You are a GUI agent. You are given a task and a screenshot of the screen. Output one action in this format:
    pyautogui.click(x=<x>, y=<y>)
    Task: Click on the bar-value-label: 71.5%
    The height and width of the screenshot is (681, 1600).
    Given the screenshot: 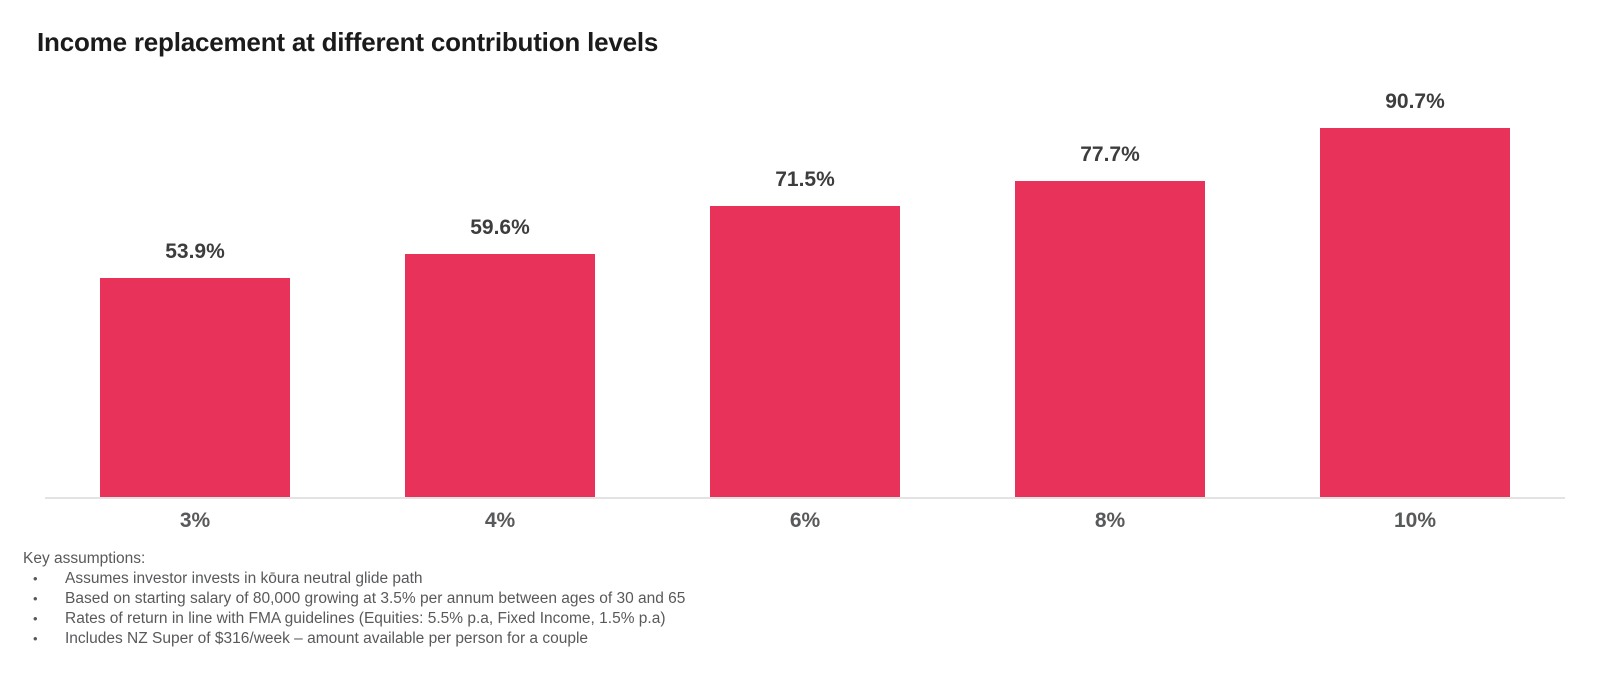 What is the action you would take?
    pyautogui.click(x=805, y=179)
    